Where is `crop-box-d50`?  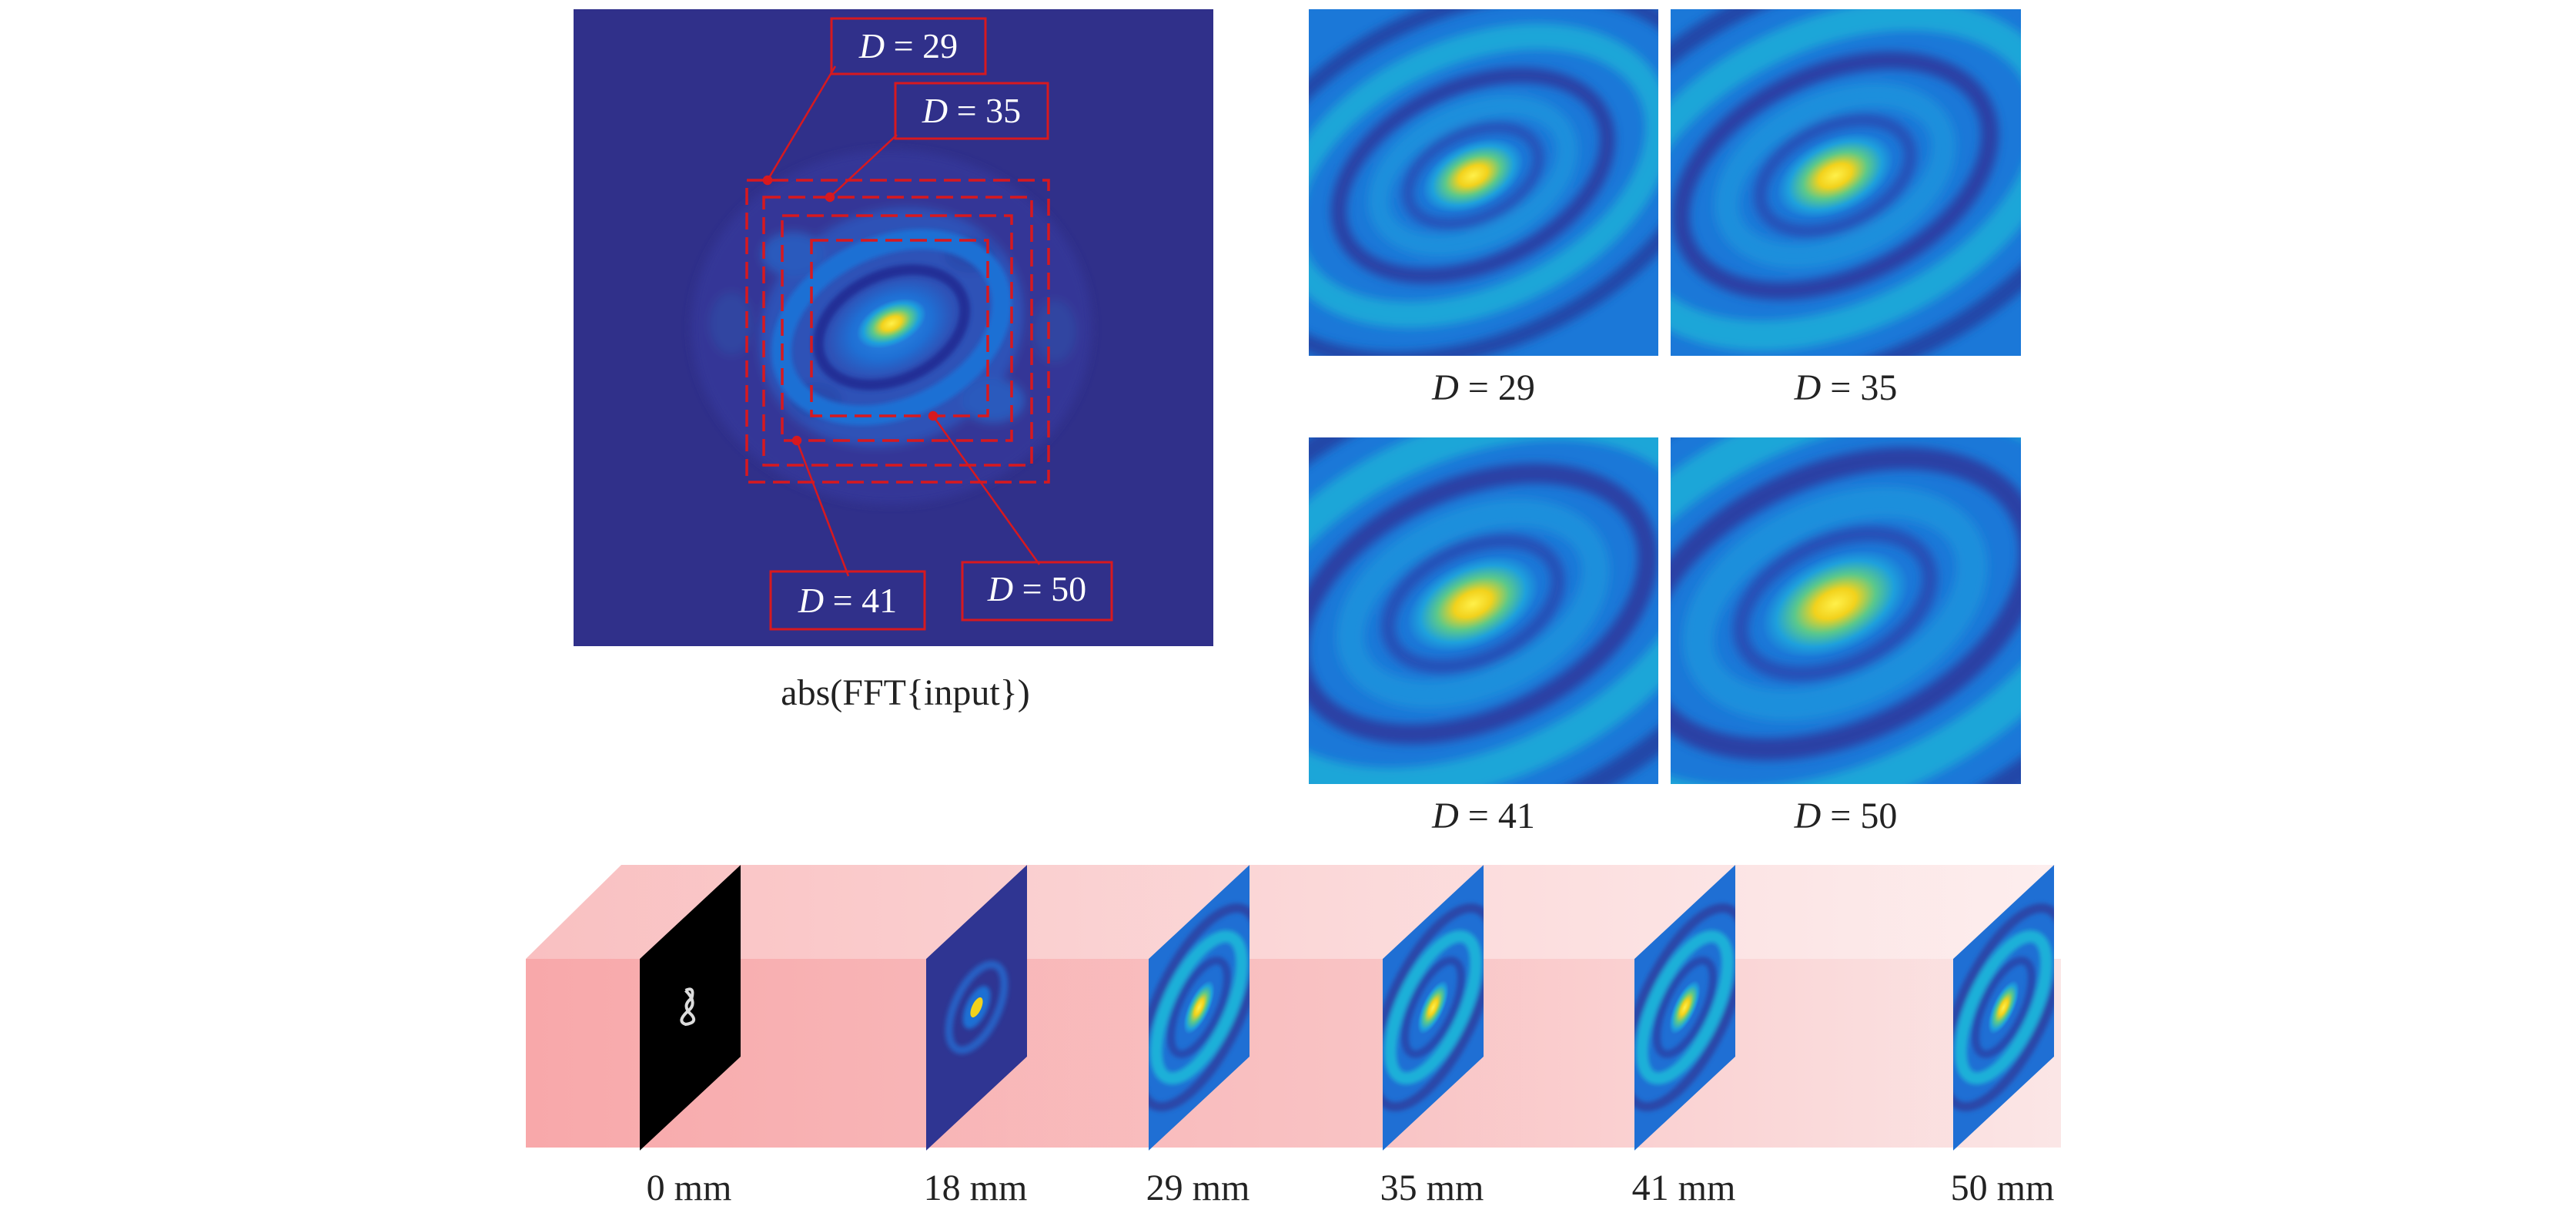
crop-box-d50 is located at coordinates (898, 331).